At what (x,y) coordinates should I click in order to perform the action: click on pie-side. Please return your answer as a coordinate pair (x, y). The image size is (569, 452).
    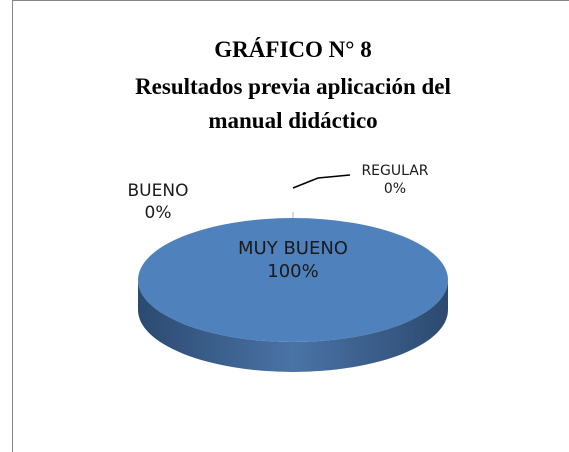
    Looking at the image, I should click on (293, 326).